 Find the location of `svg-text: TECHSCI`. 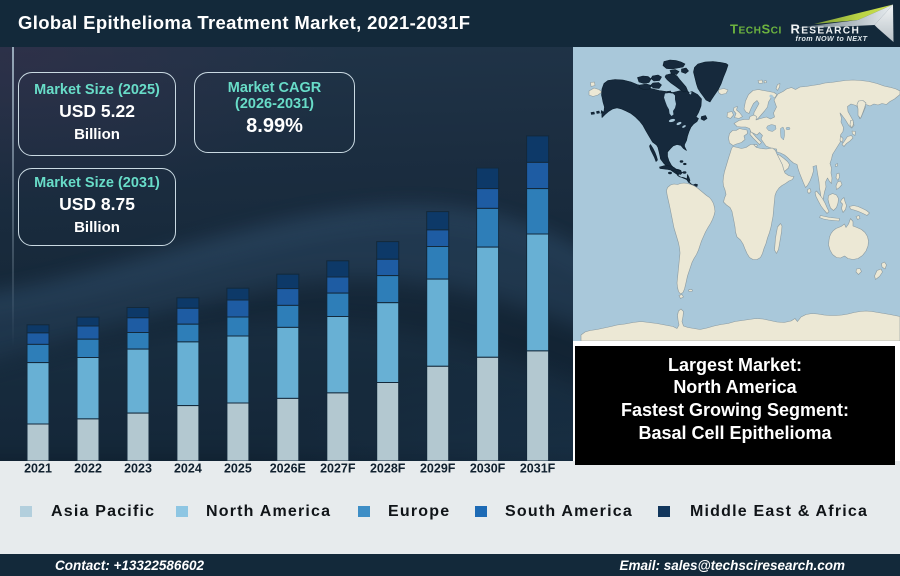

svg-text: TECHSCI is located at coordinates (756, 29).